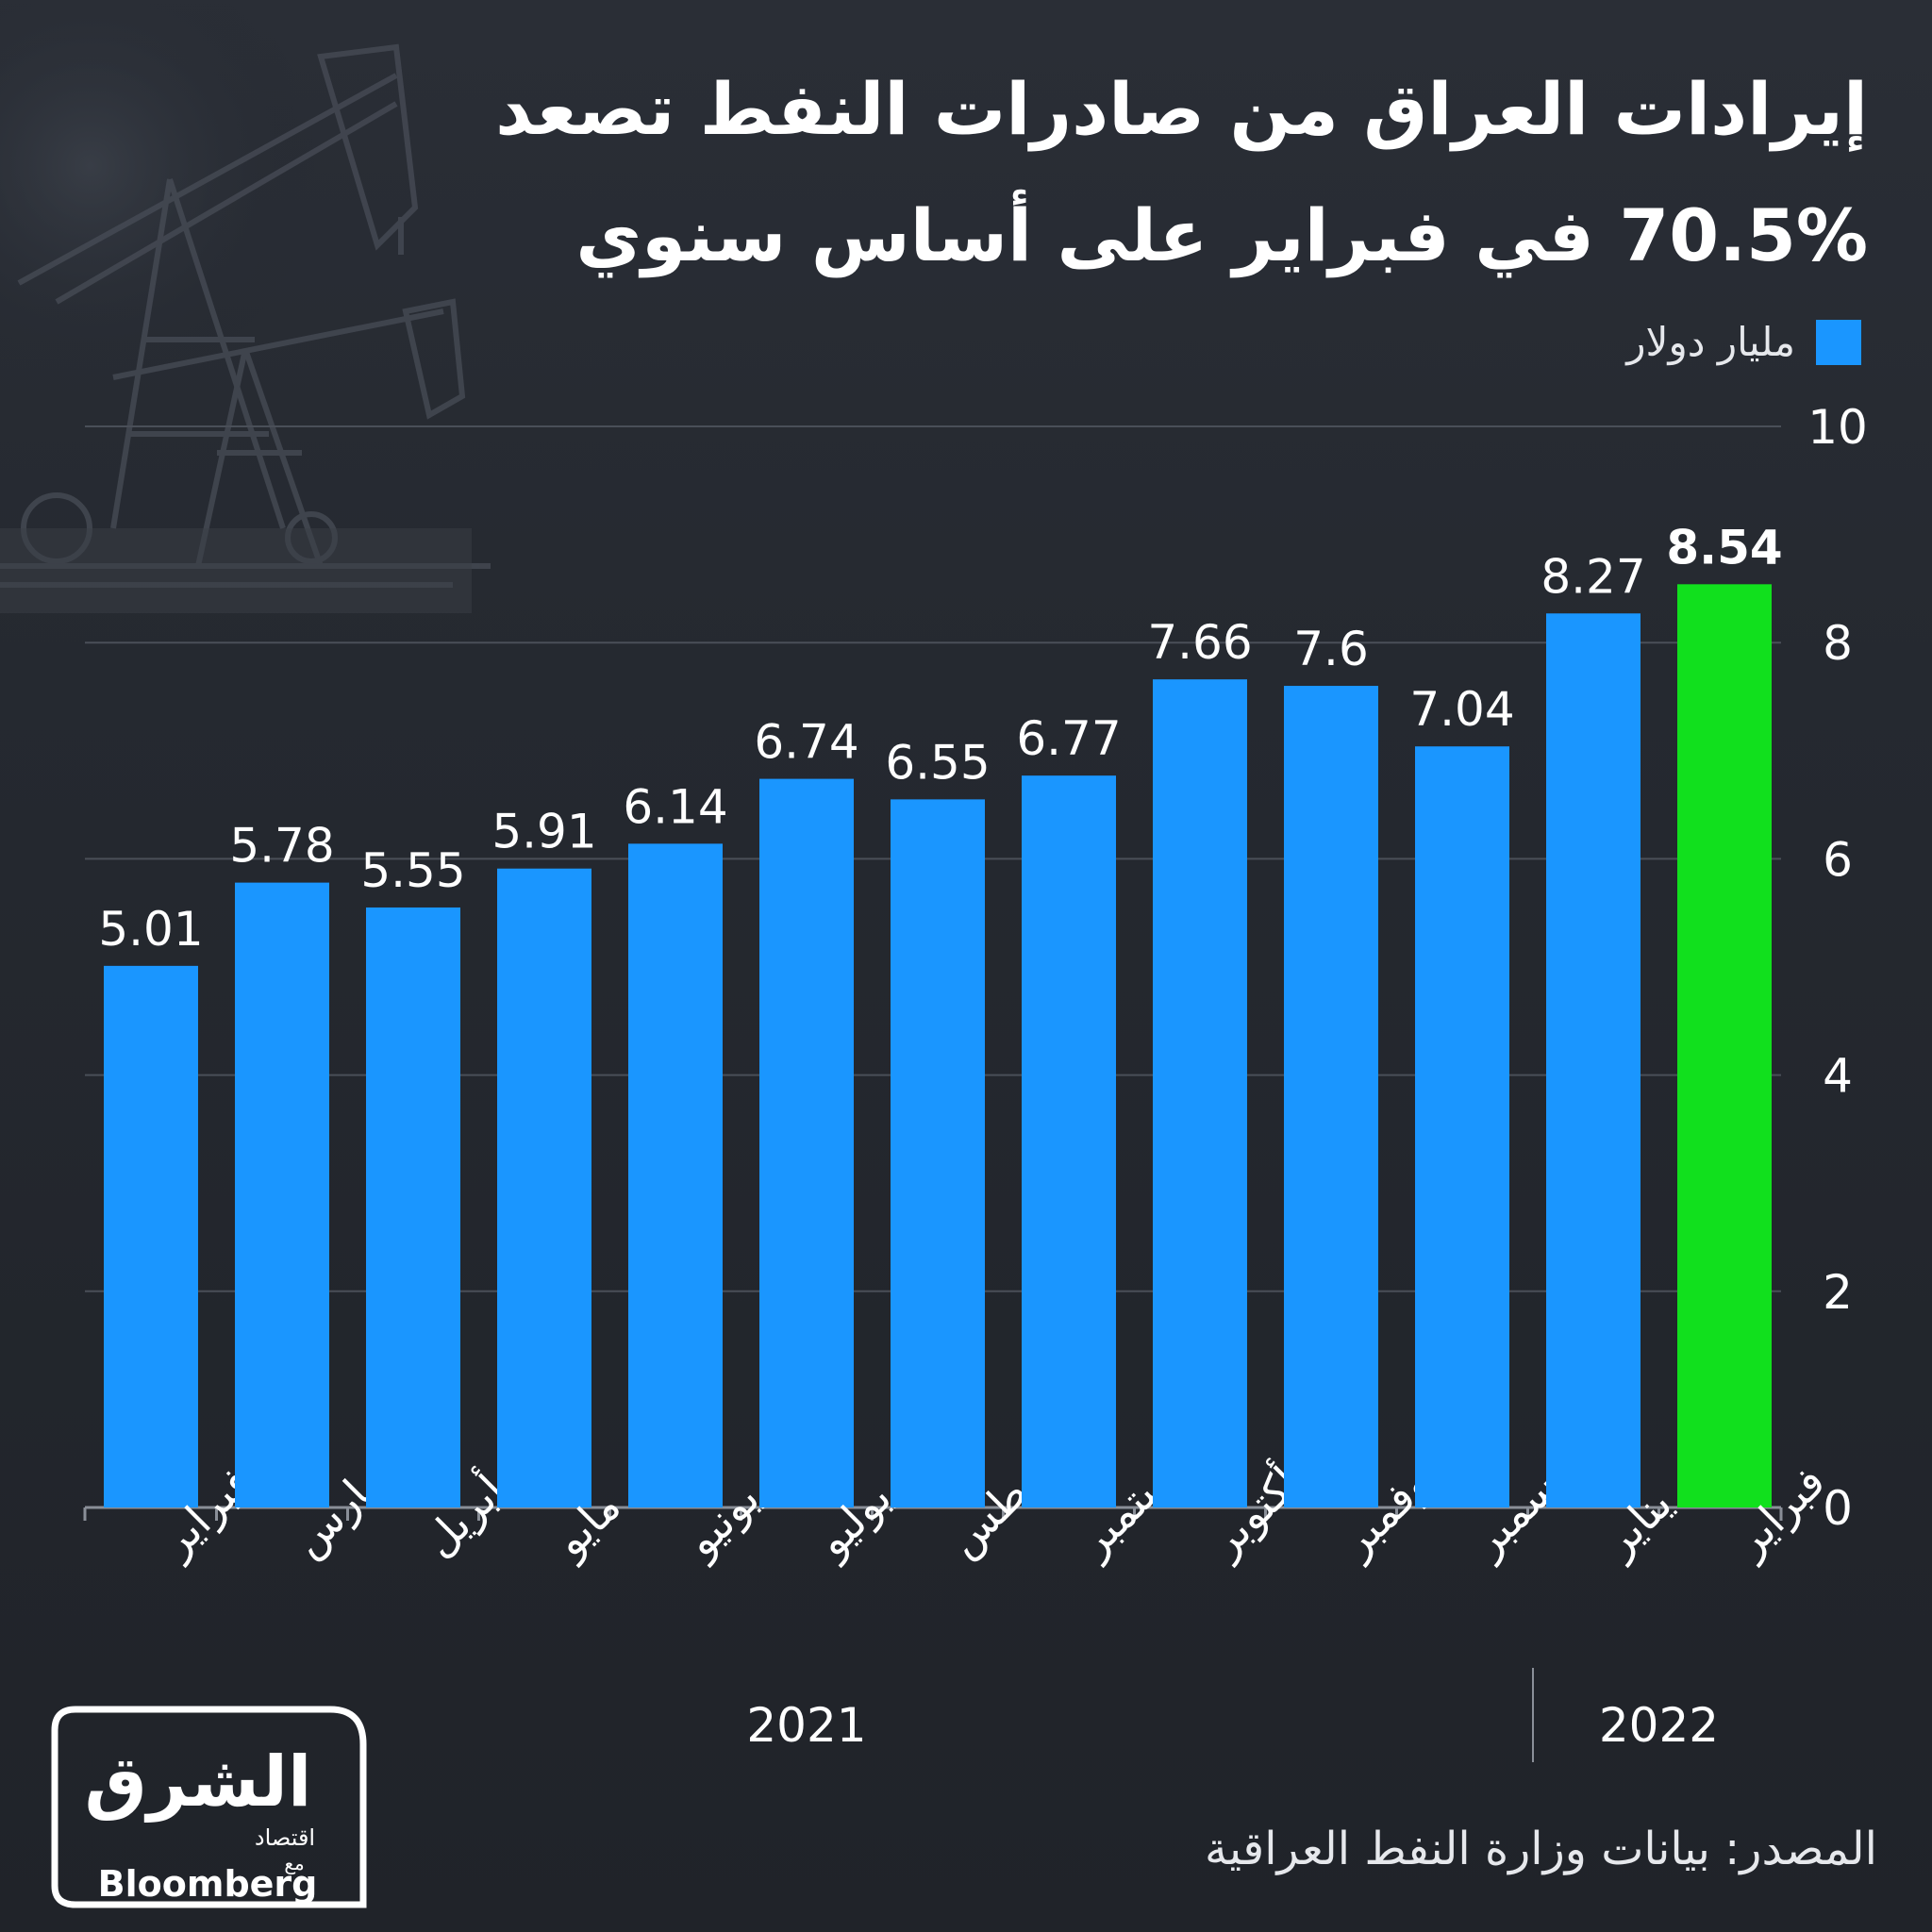 The width and height of the screenshot is (1932, 1932). What do you see at coordinates (675, 806) in the screenshot?
I see `bar-value-label: 6.14` at bounding box center [675, 806].